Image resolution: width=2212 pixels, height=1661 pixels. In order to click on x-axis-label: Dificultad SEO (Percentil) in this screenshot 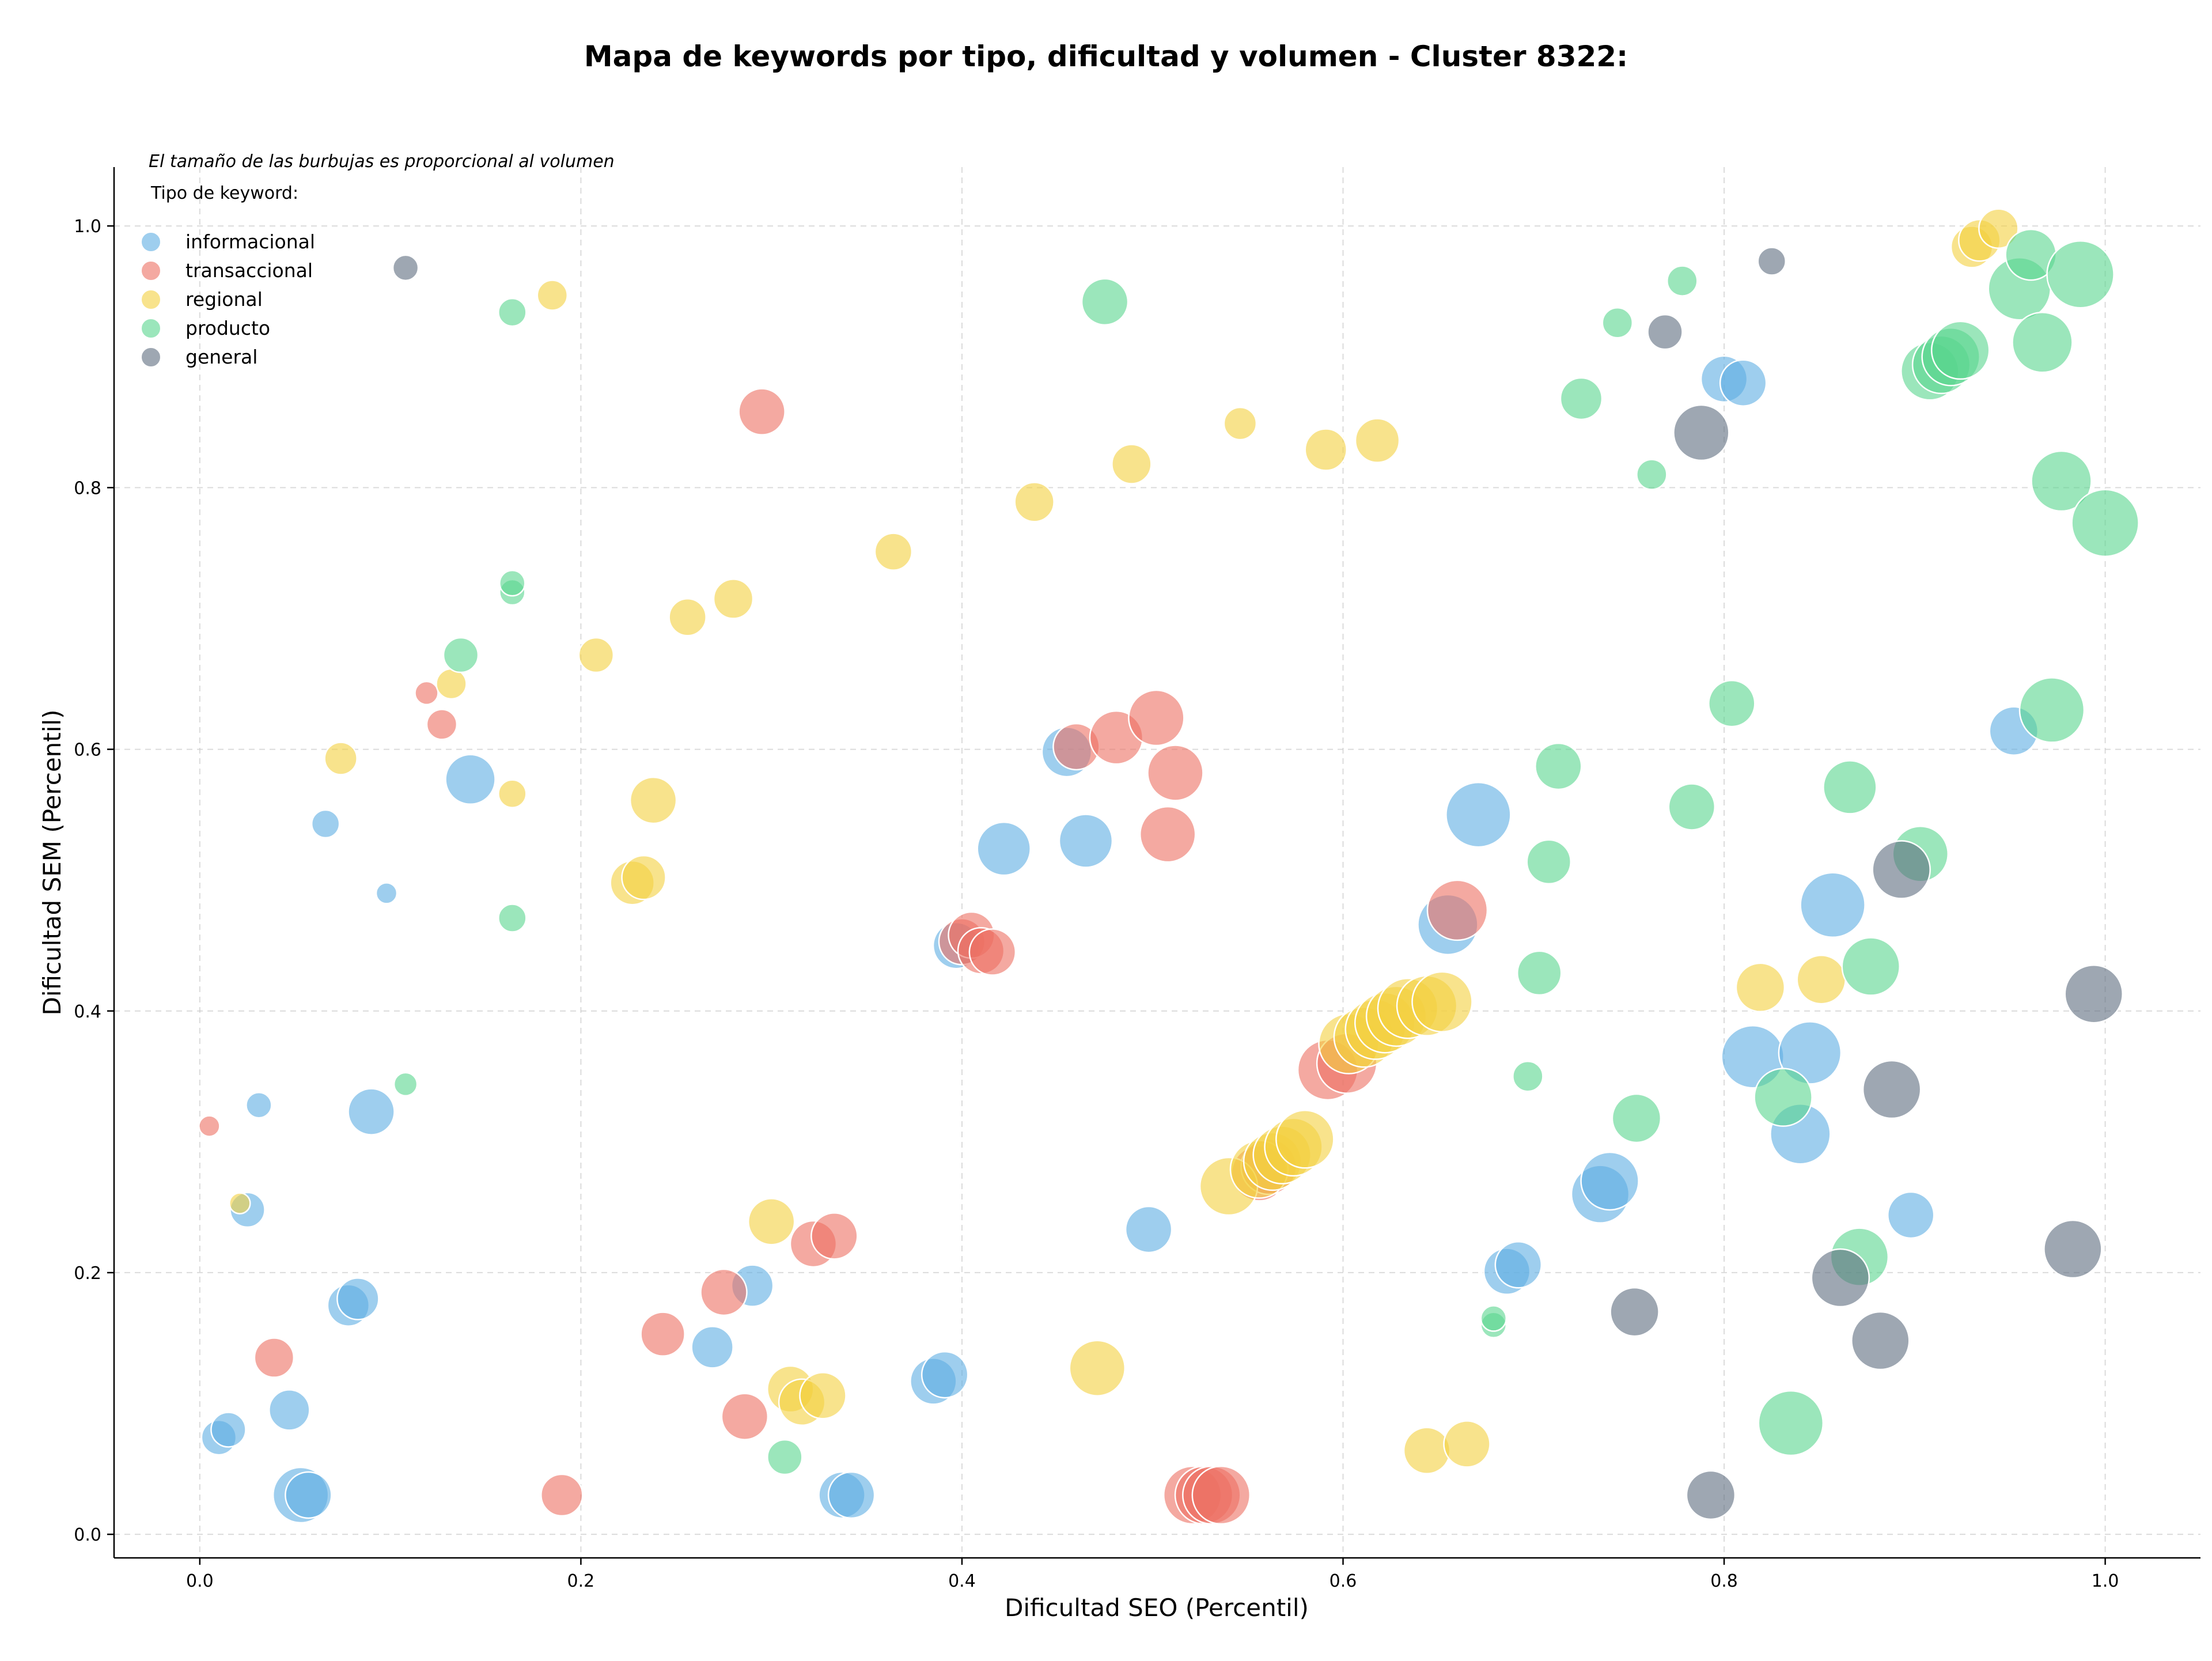, I will do `click(1157, 1608)`.